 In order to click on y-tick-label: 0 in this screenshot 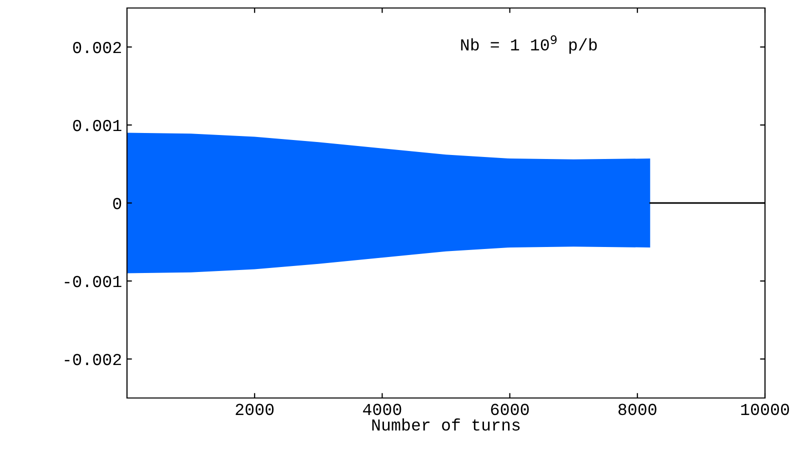, I will do `click(117, 204)`.